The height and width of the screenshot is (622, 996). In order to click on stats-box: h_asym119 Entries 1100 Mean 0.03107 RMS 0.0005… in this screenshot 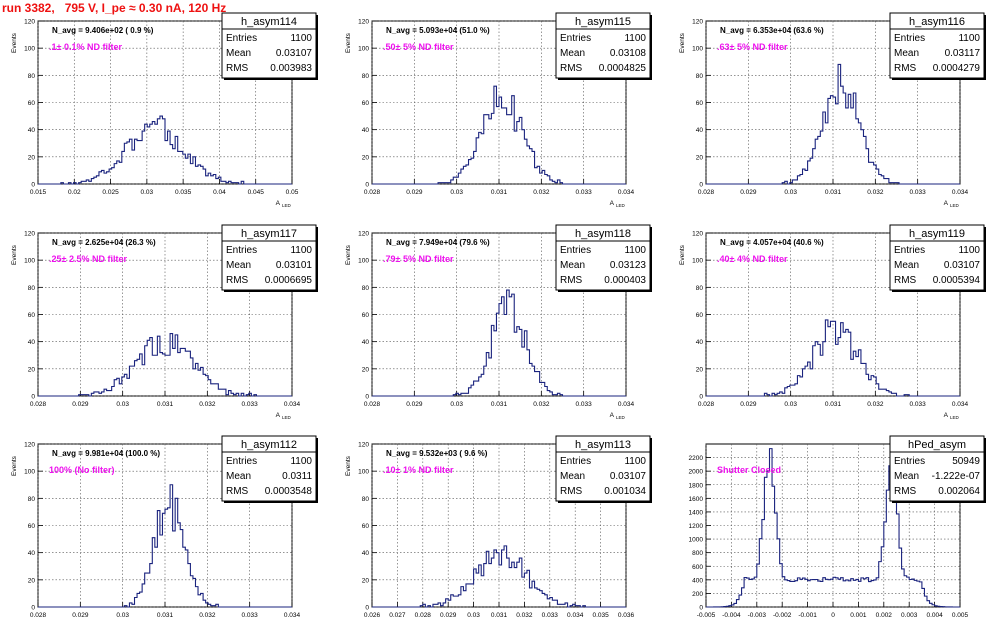, I will do `click(937, 258)`.